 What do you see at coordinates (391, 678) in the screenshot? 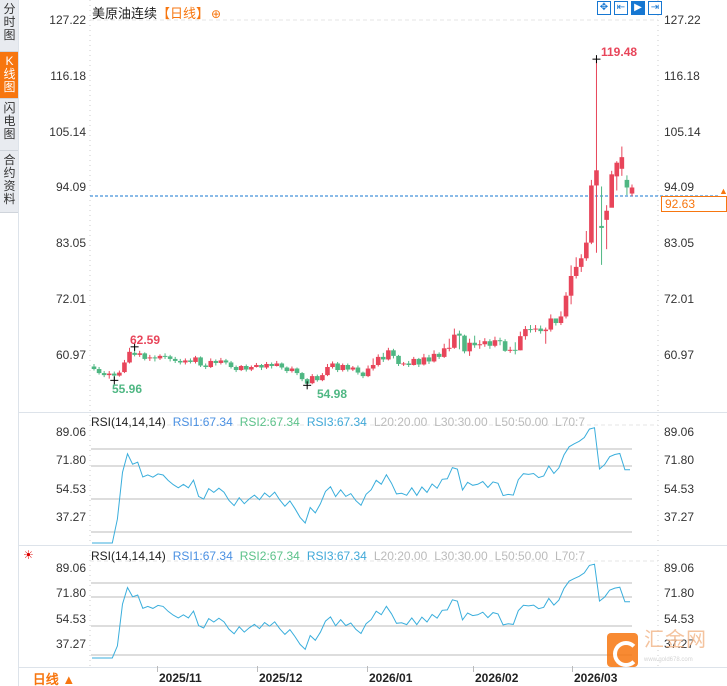
I see `date-label: 2026/01` at bounding box center [391, 678].